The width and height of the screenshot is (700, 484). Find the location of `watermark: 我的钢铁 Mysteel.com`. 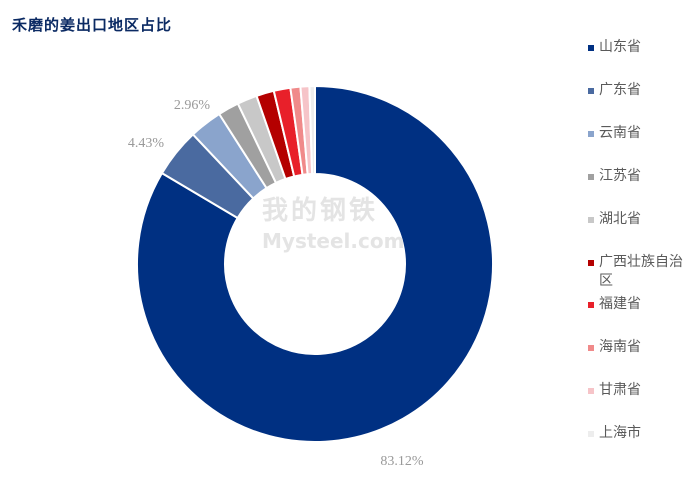

watermark: 我的钢铁 Mysteel.com is located at coordinates (333, 226).